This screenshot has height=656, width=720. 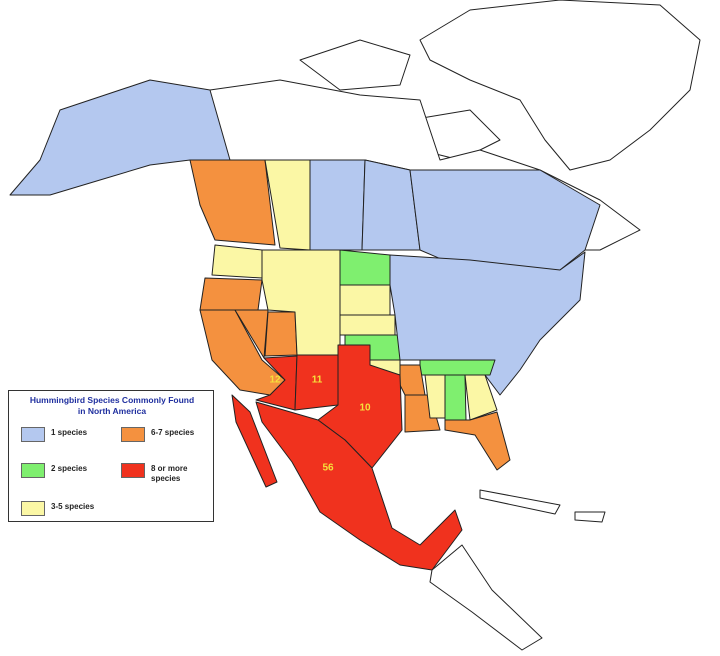 What do you see at coordinates (486, 597) in the screenshot?
I see `central-america` at bounding box center [486, 597].